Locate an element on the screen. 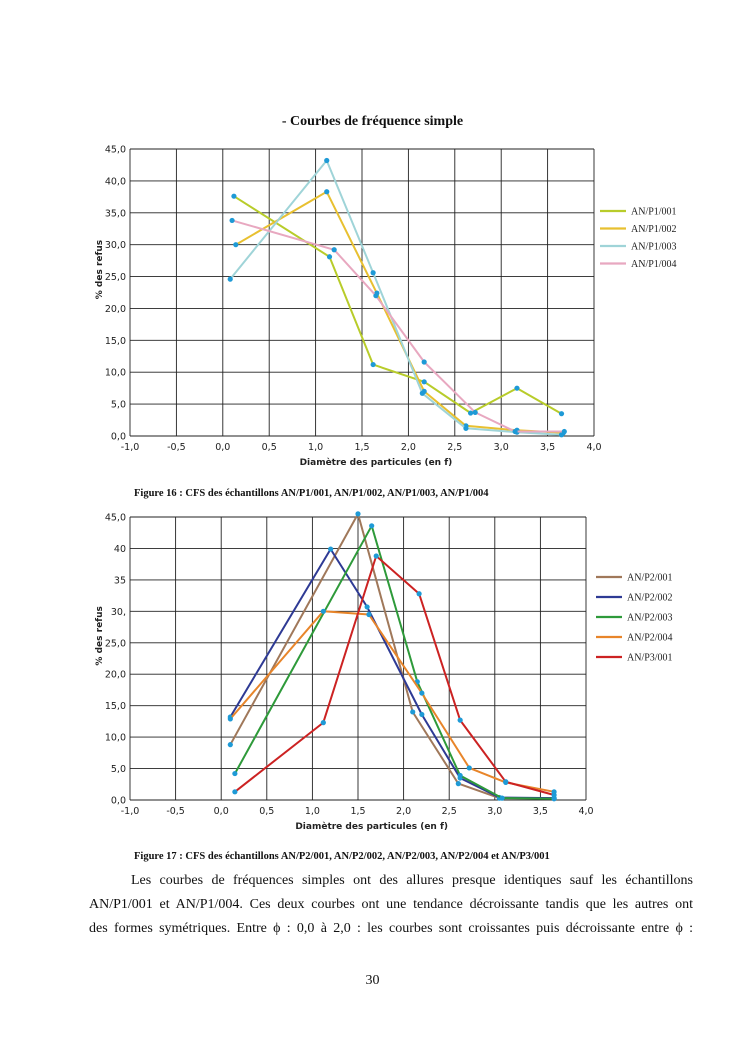 This screenshot has height=1053, width=745. legend-label: AN/P2/002 is located at coordinates (650, 598).